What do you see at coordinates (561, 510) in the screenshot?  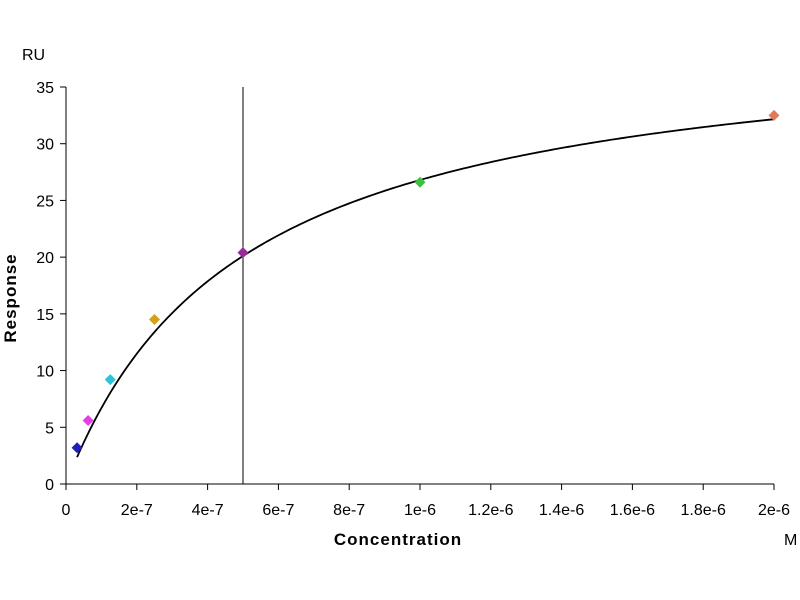 I see `x-tick-label: 1.4e-6` at bounding box center [561, 510].